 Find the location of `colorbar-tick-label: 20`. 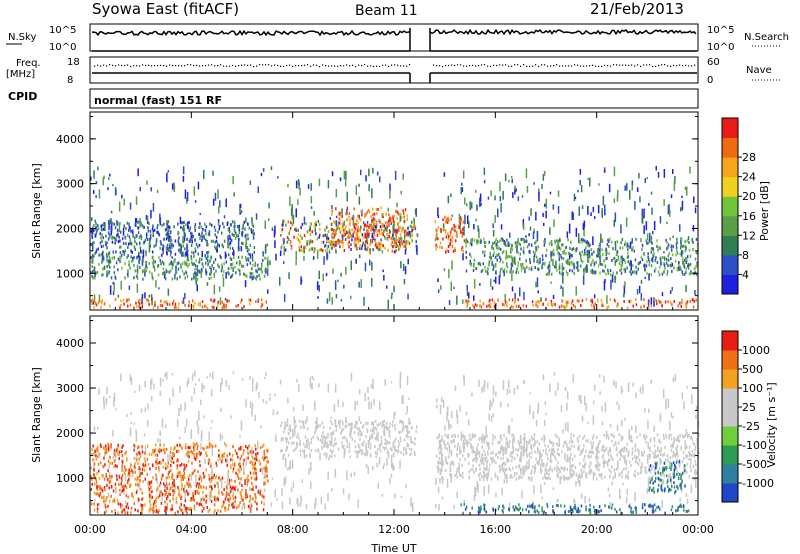

colorbar-tick-label: 20 is located at coordinates (749, 196).